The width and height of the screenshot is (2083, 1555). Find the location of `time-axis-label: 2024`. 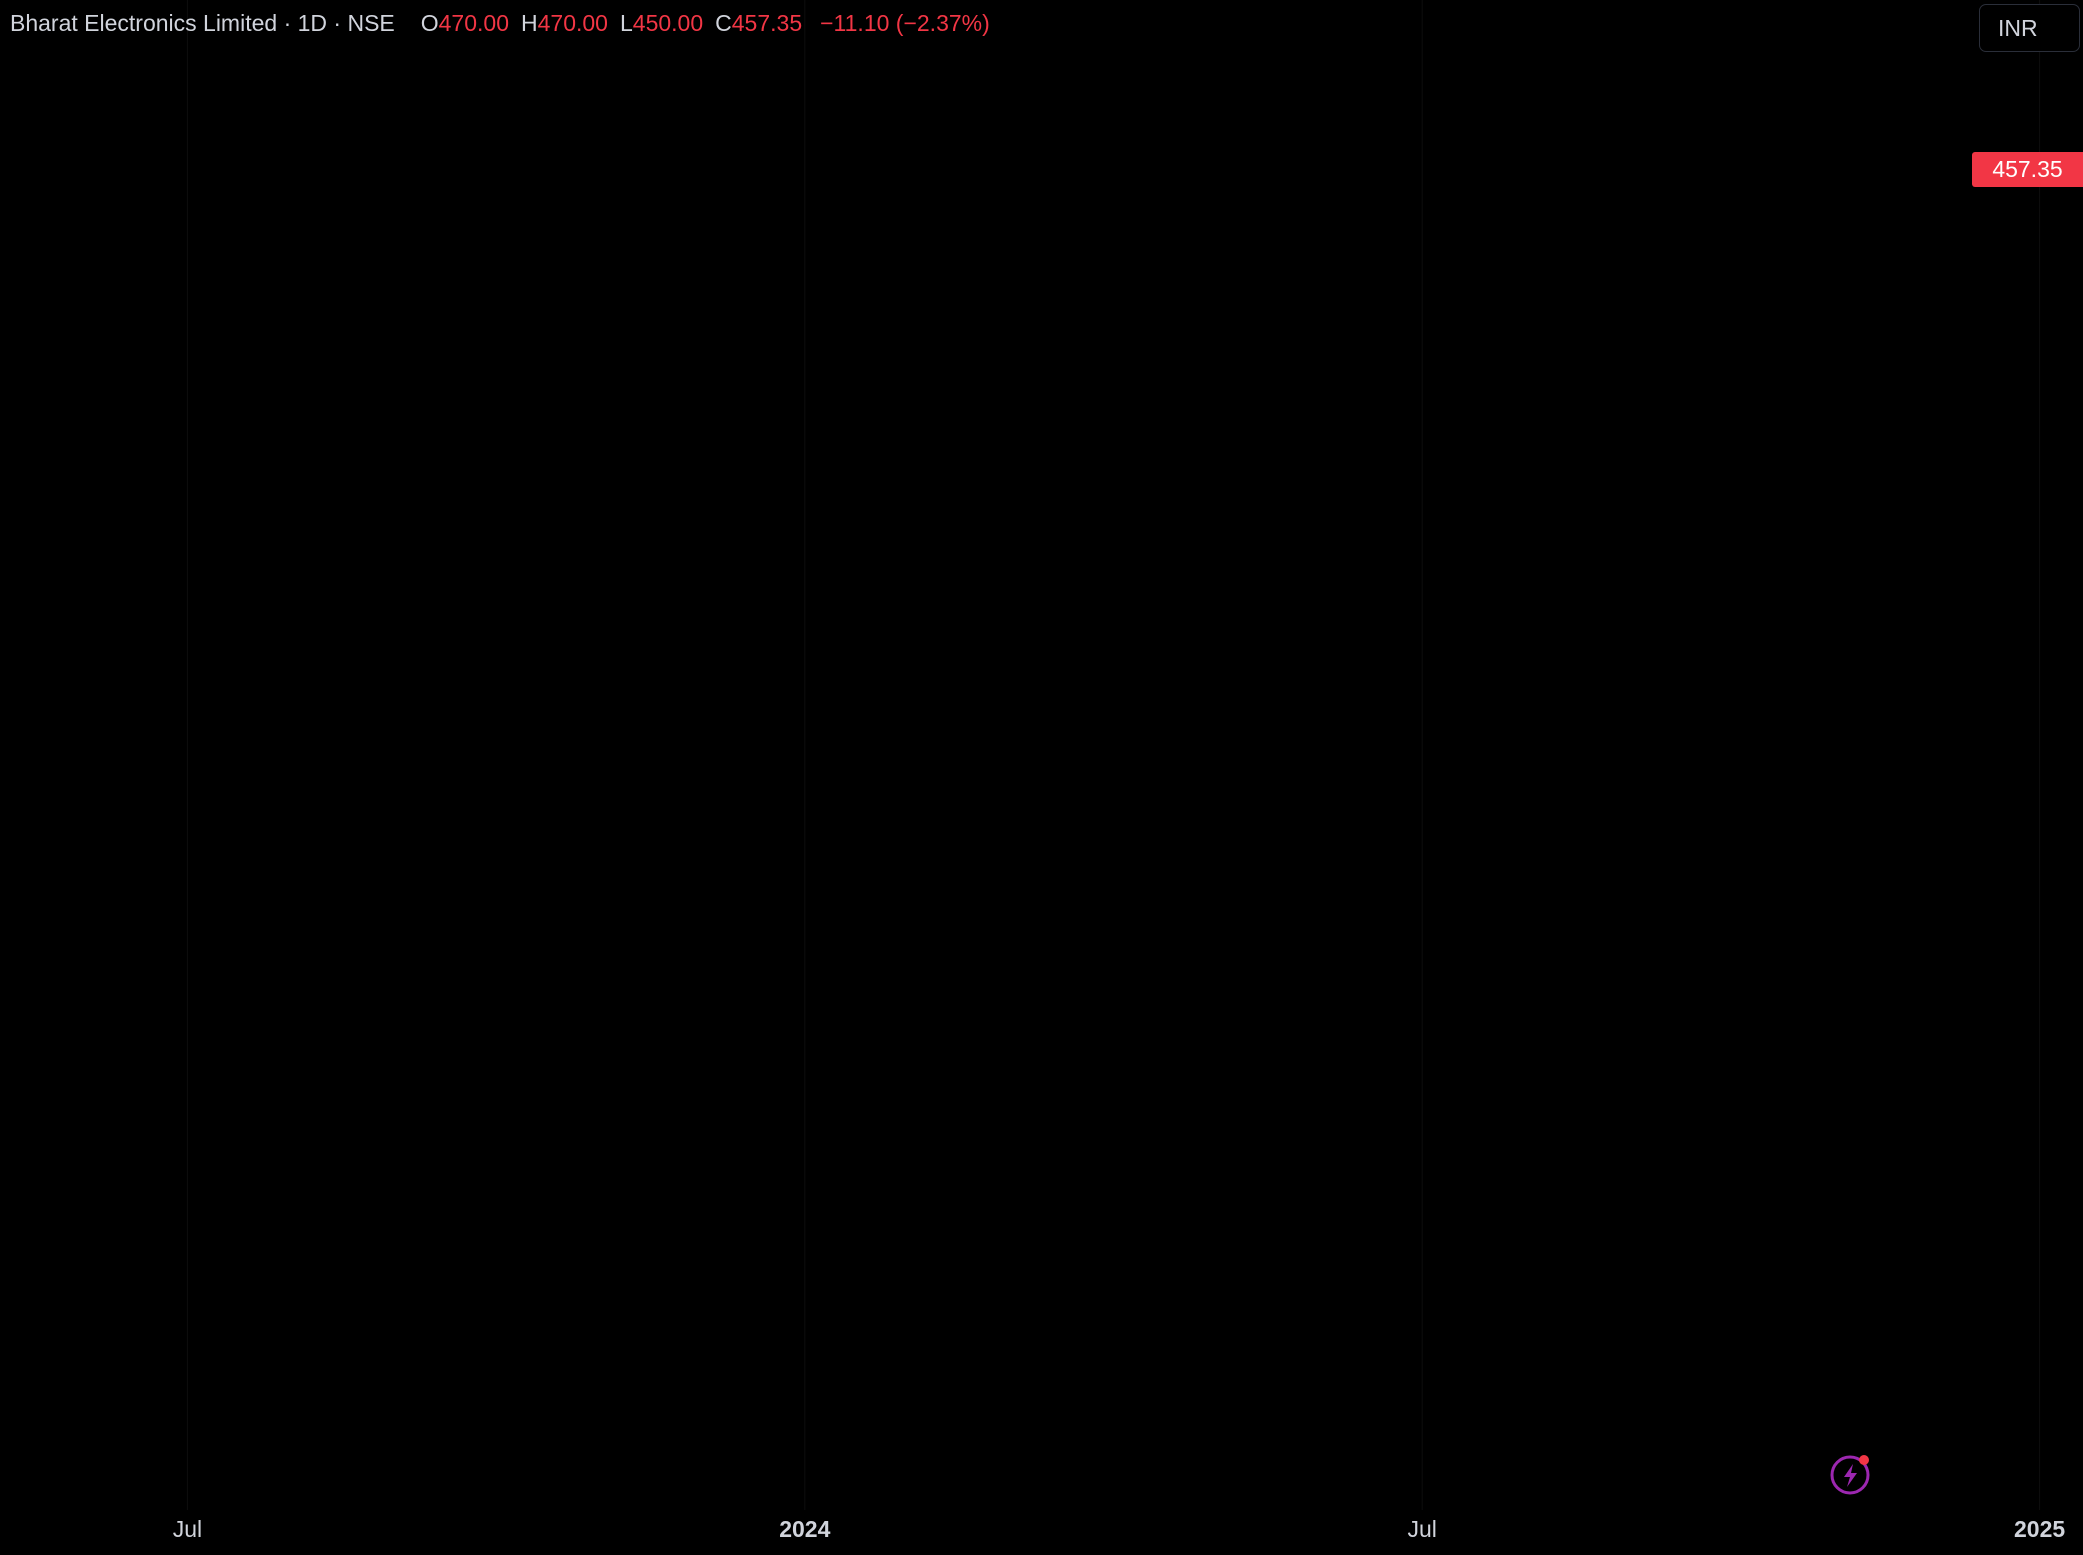

time-axis-label: 2024 is located at coordinates (804, 1529).